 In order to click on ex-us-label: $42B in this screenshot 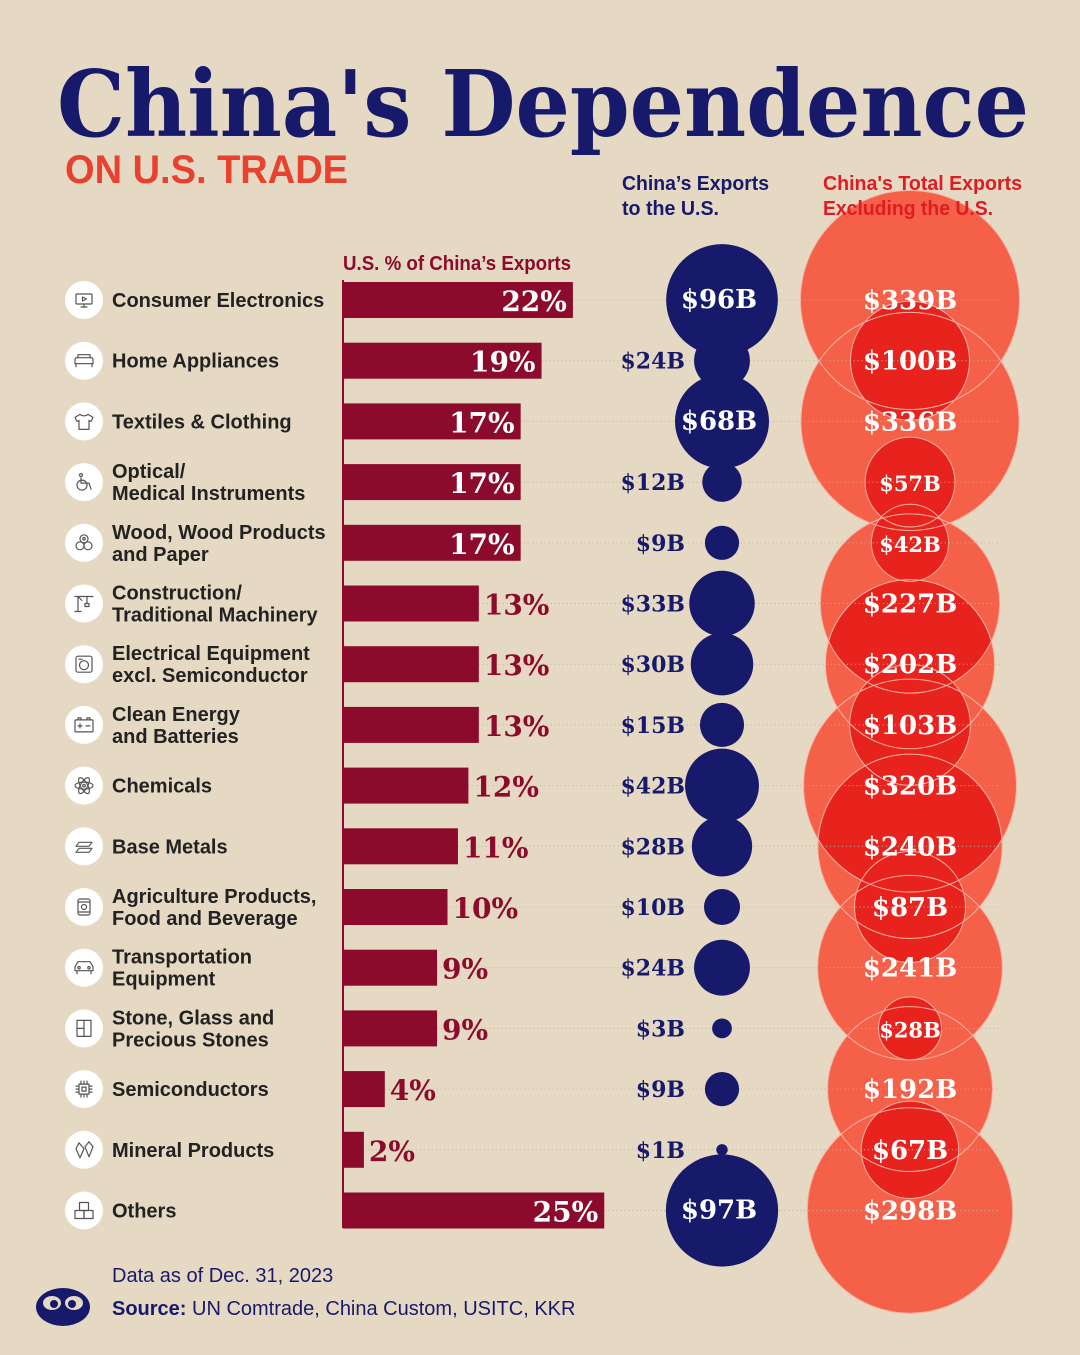, I will do `click(910, 544)`.